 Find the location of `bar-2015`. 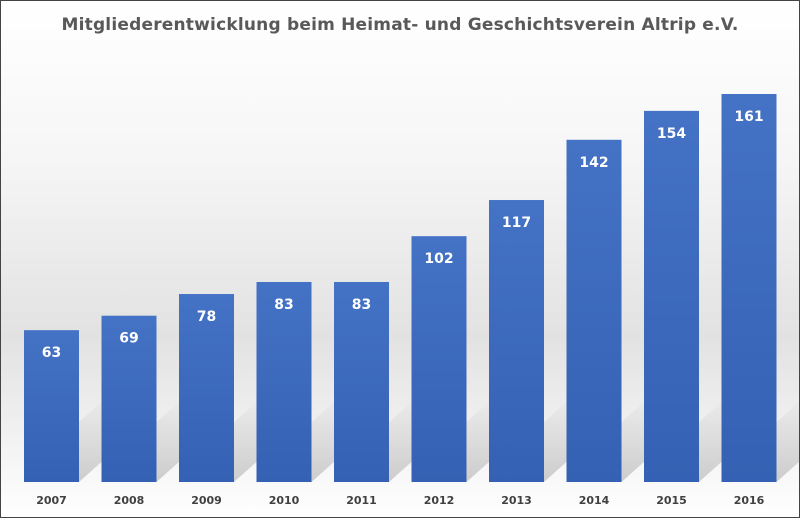

bar-2015 is located at coordinates (671, 296).